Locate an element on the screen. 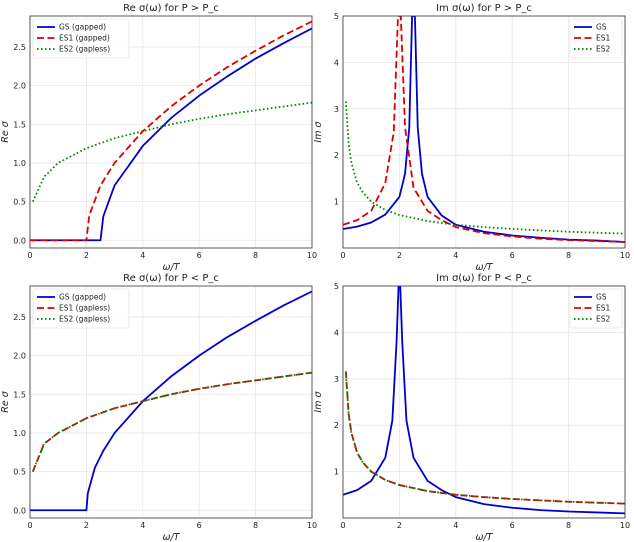  legend-label: ES1 (gapped) is located at coordinates (84, 38).